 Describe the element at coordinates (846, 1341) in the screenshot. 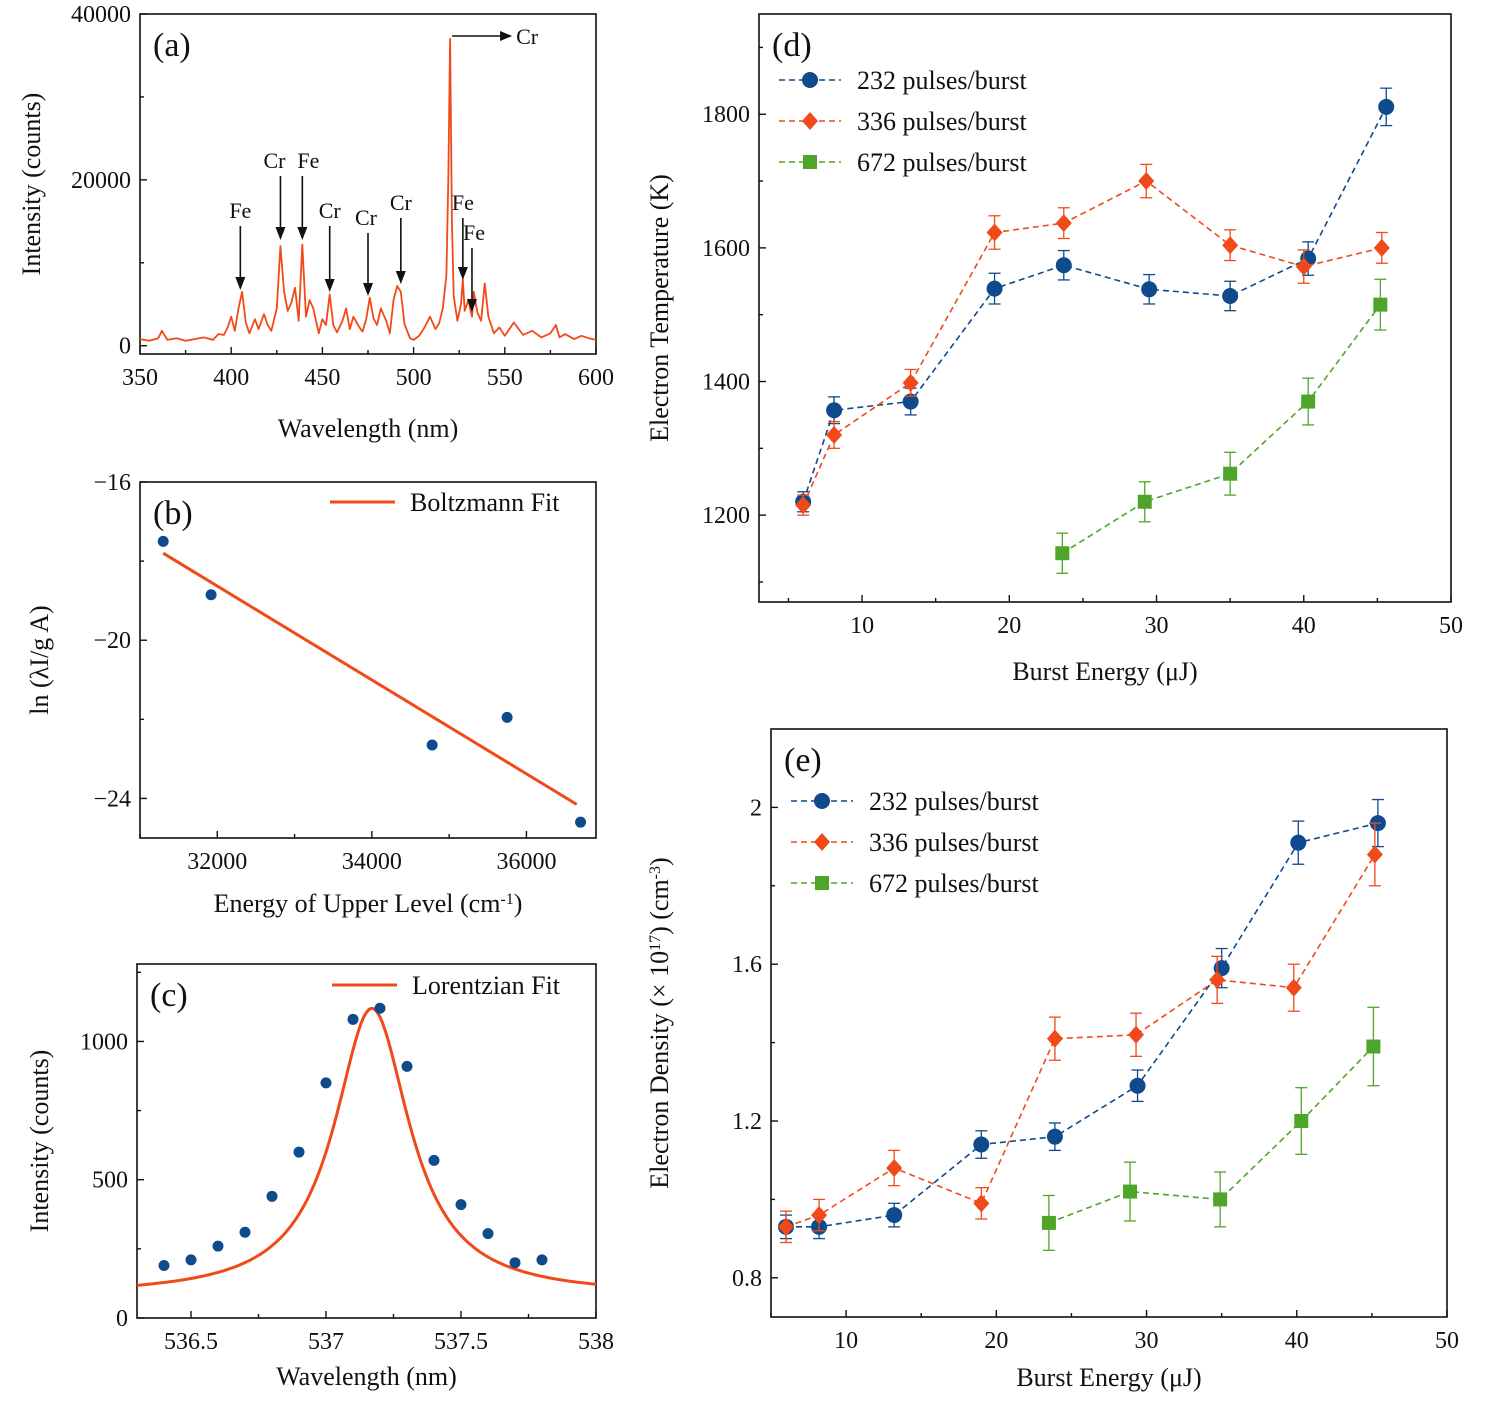

I see `x-tick-label: 10` at that location.